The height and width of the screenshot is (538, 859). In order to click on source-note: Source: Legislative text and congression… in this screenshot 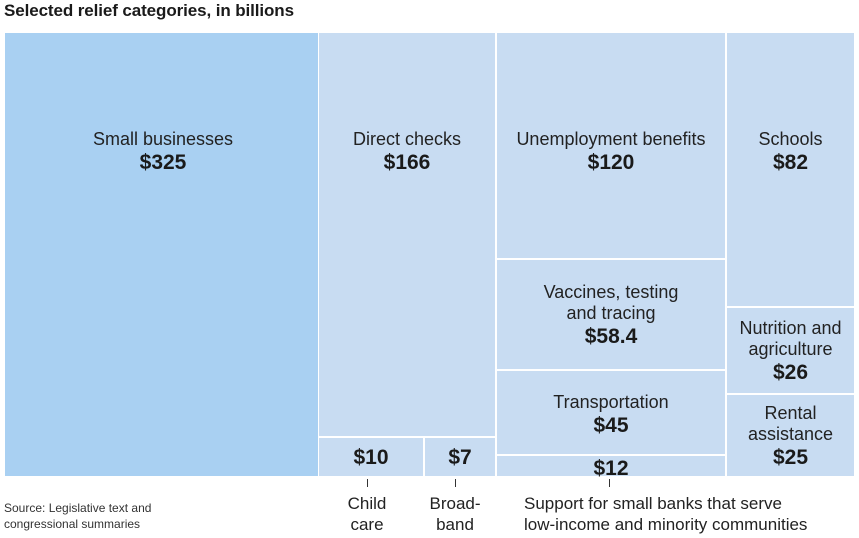, I will do `click(99, 516)`.